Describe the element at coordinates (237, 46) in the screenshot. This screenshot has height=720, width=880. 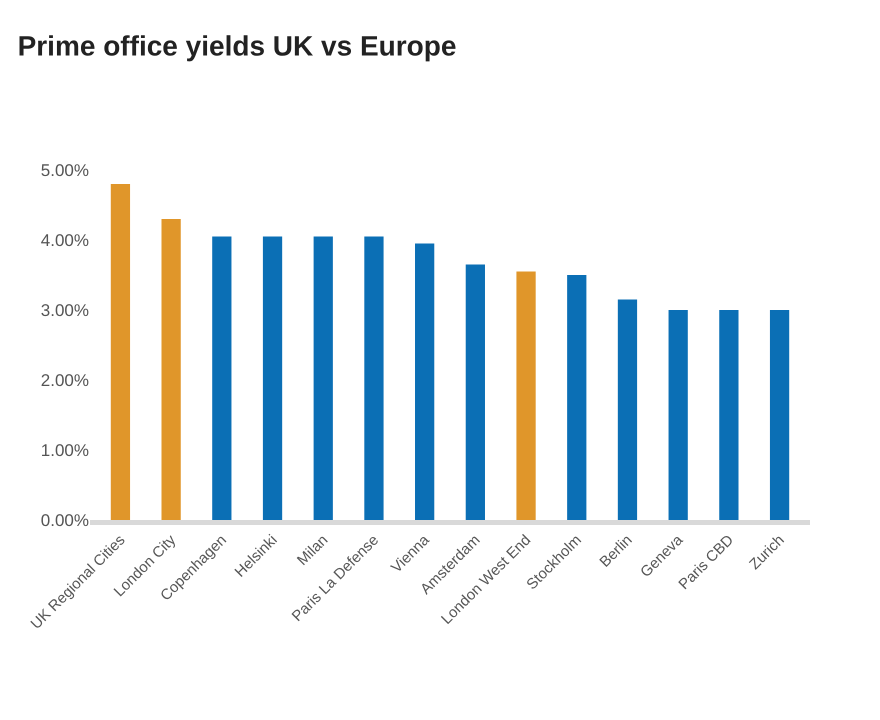
I see `chart-title: Prime office yields UK vs Europe` at that location.